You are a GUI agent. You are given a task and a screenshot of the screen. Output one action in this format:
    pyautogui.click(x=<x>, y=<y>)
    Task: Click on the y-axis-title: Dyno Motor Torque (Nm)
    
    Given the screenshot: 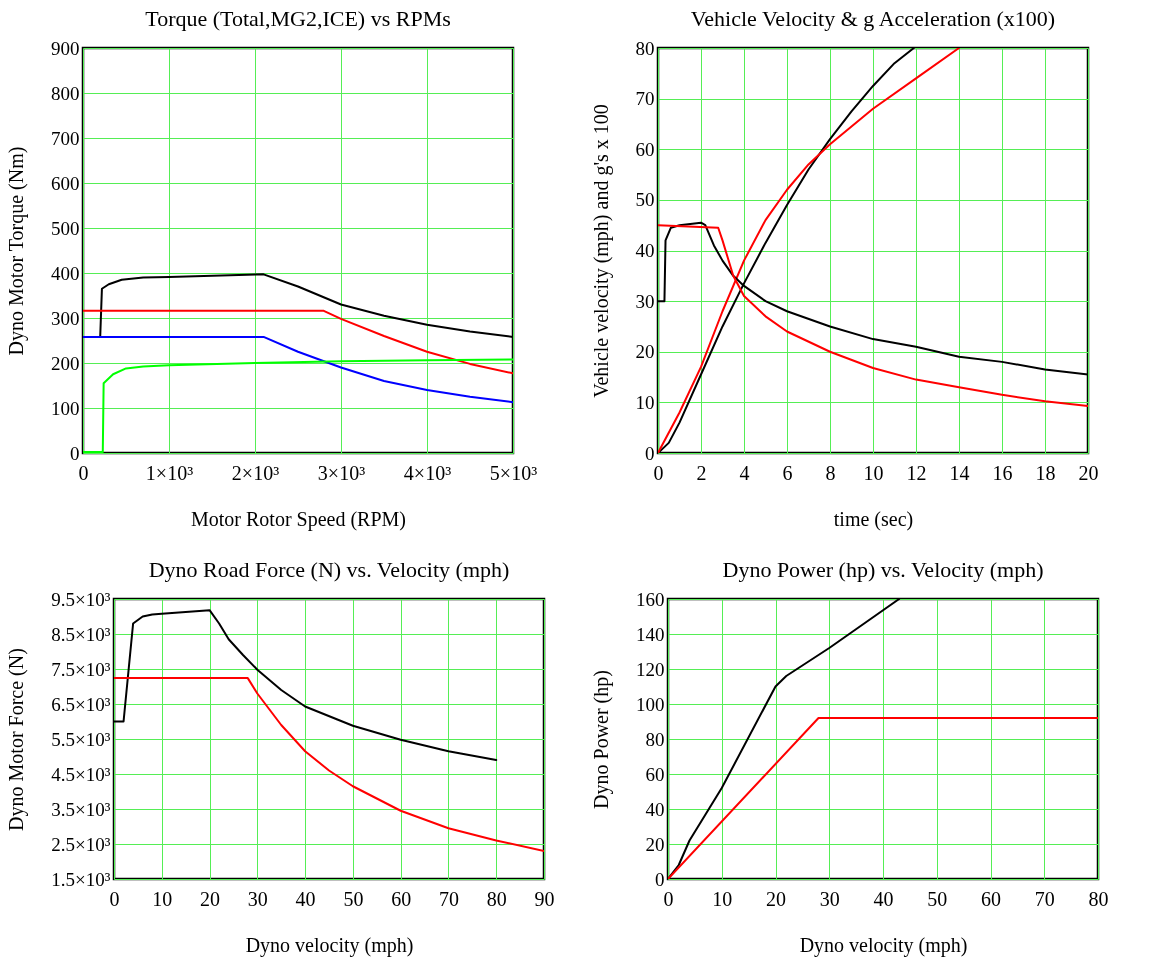 What is the action you would take?
    pyautogui.click(x=16, y=251)
    